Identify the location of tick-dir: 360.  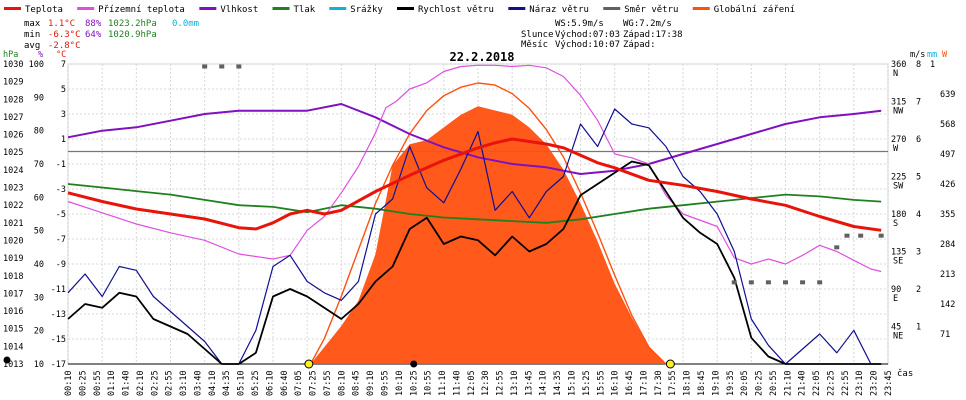
(898, 65).